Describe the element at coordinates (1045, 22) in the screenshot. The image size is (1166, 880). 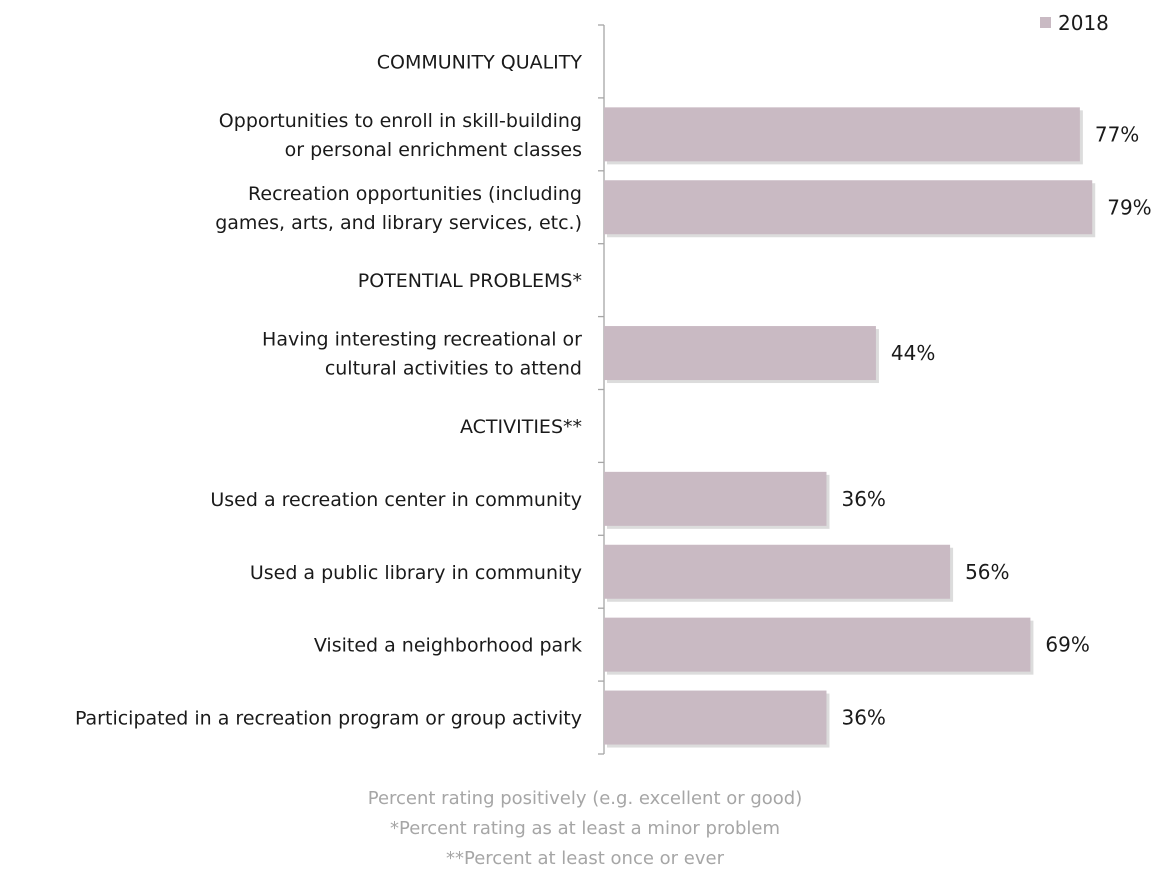
I see `legend-swatch` at that location.